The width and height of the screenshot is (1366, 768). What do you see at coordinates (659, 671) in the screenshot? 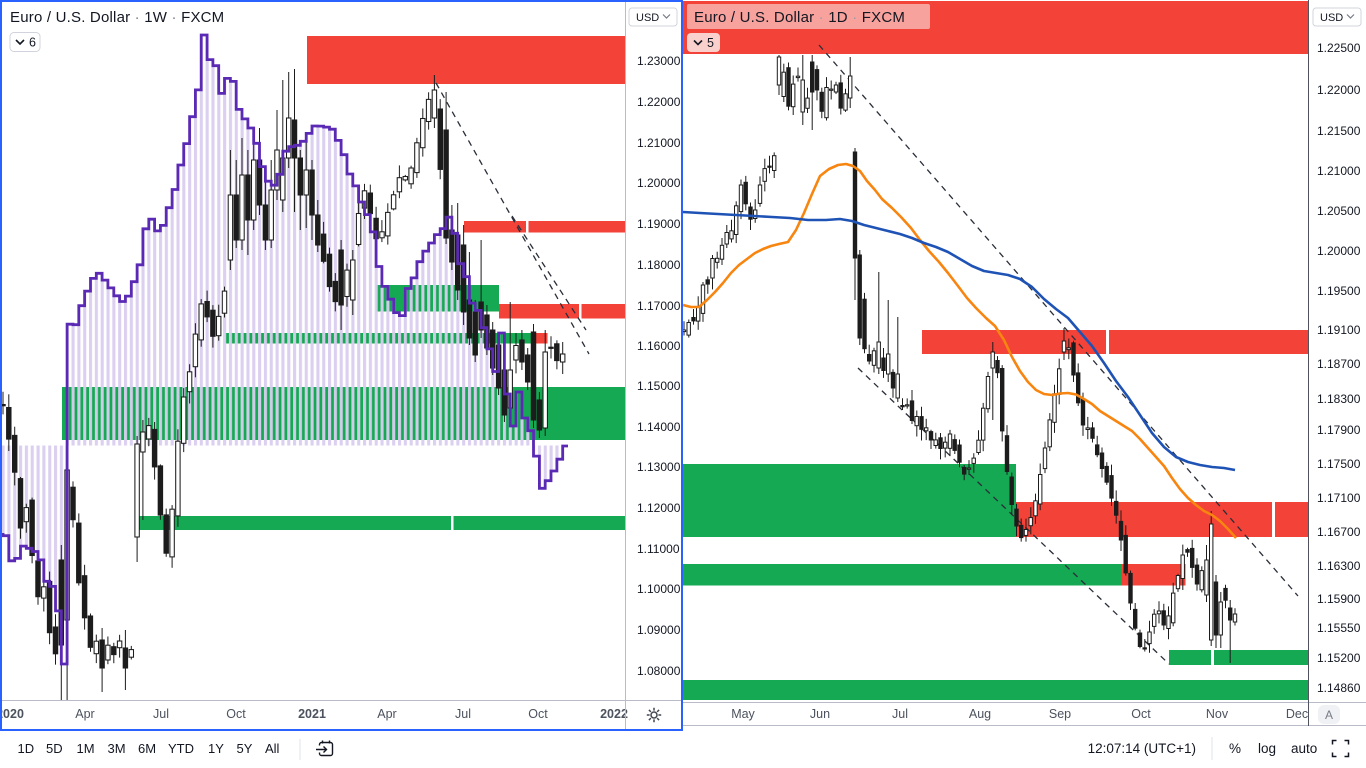
I see `svg-text: 1.08000` at bounding box center [659, 671].